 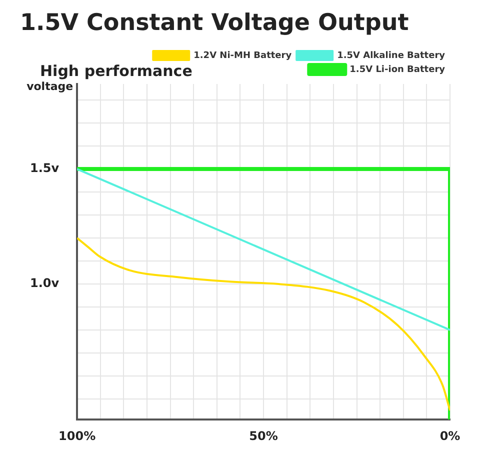 What do you see at coordinates (263, 435) in the screenshot?
I see `x-tick-label: 50%` at bounding box center [263, 435].